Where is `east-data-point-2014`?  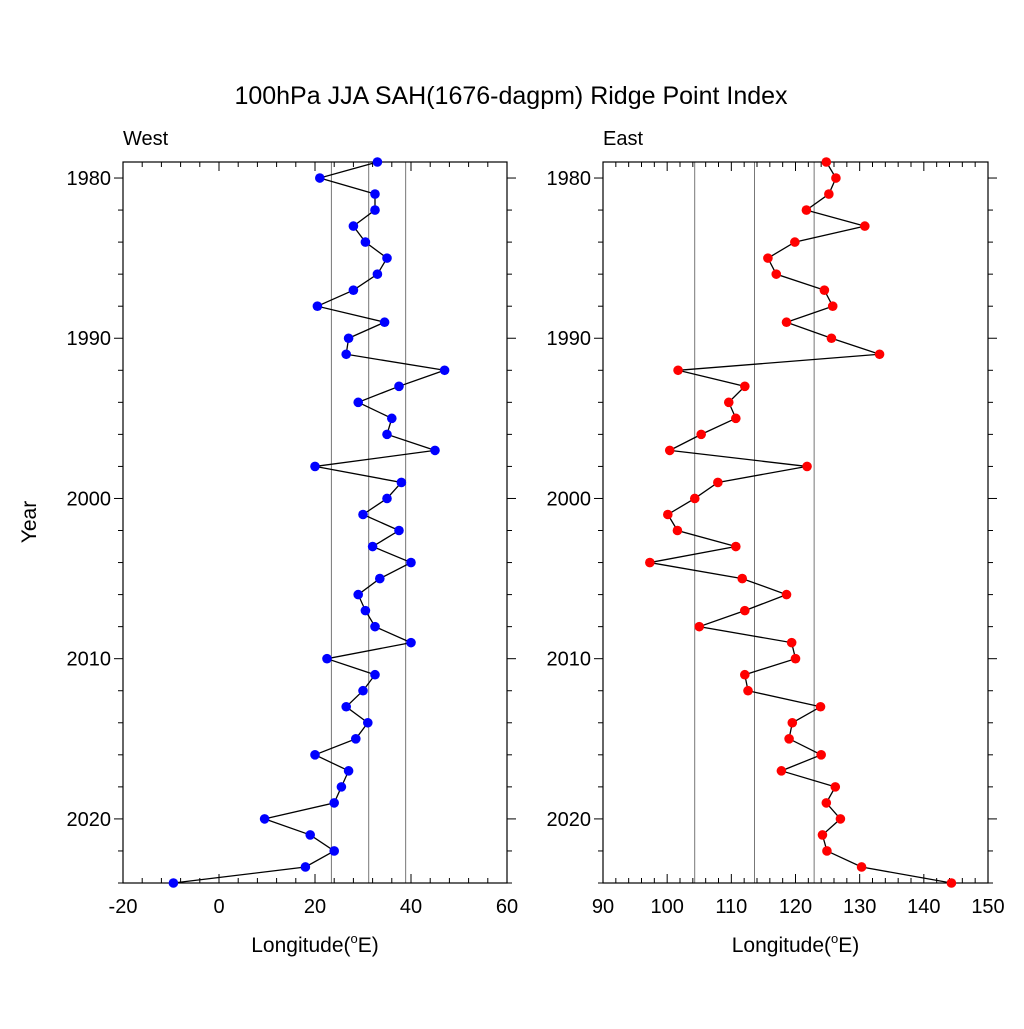
east-data-point-2014 is located at coordinates (792, 722).